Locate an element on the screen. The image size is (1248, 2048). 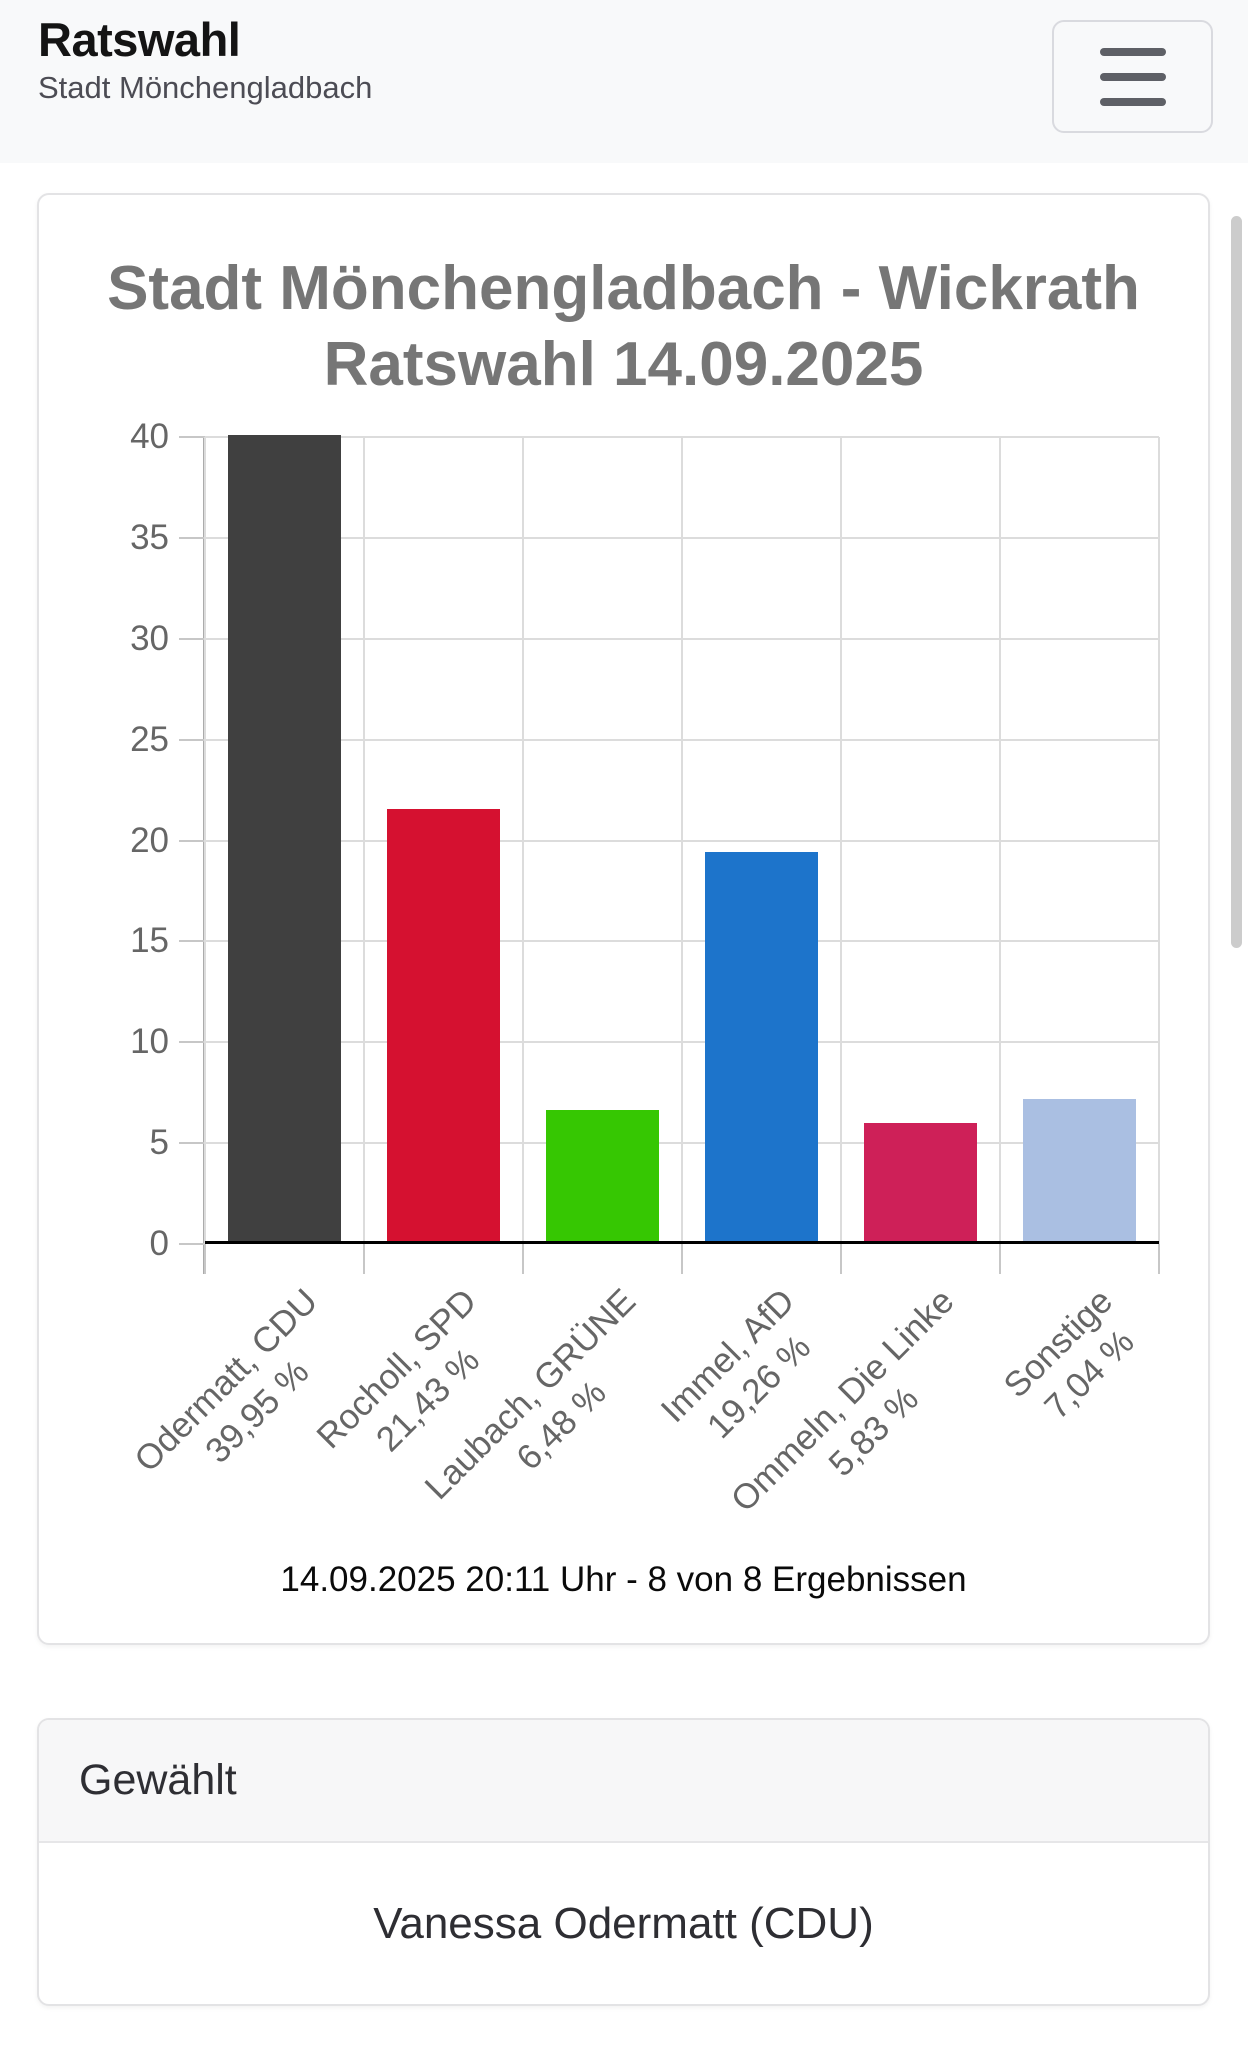
bar-ommeln-die-linke is located at coordinates (920, 1182).